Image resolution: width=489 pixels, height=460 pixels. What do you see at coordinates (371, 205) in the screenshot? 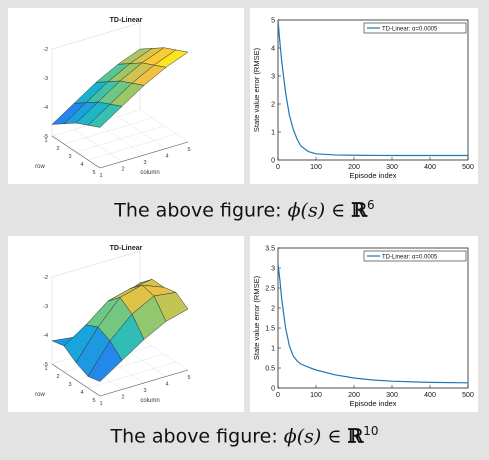
I see `caption-top-power: 6` at bounding box center [371, 205].